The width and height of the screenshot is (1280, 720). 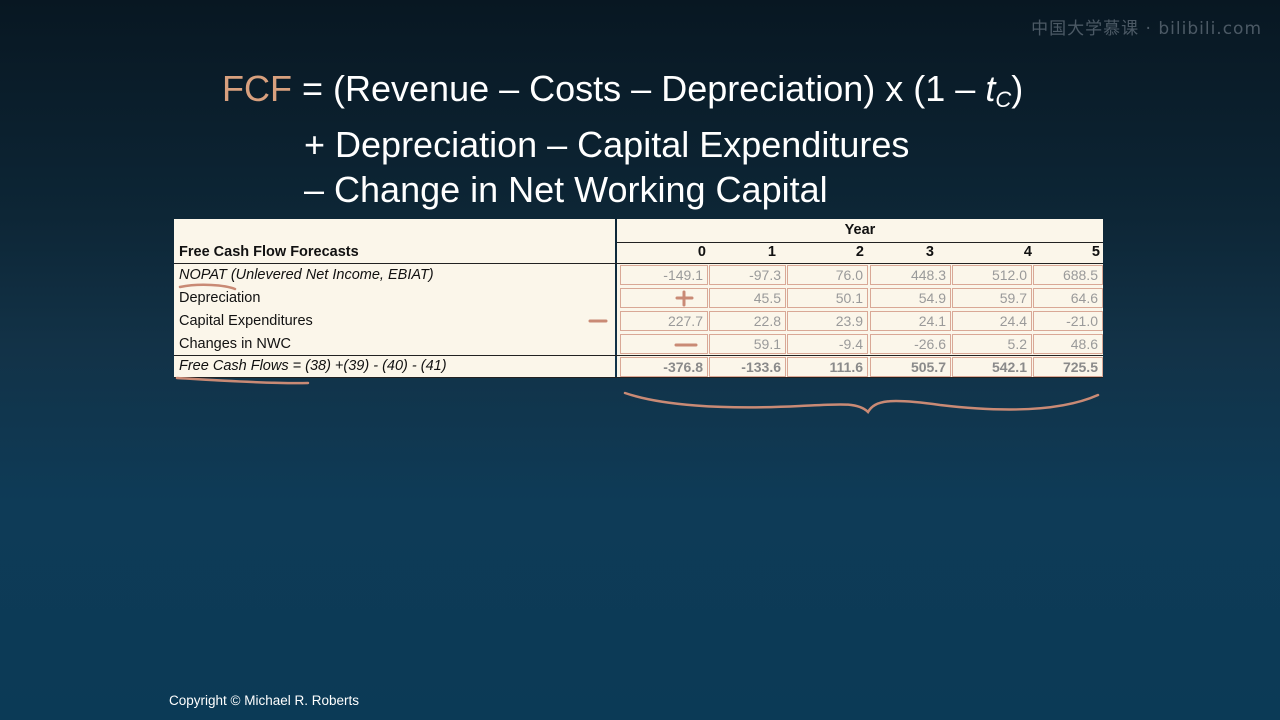 I want to click on year-col-5: 5, so click(x=1095, y=252).